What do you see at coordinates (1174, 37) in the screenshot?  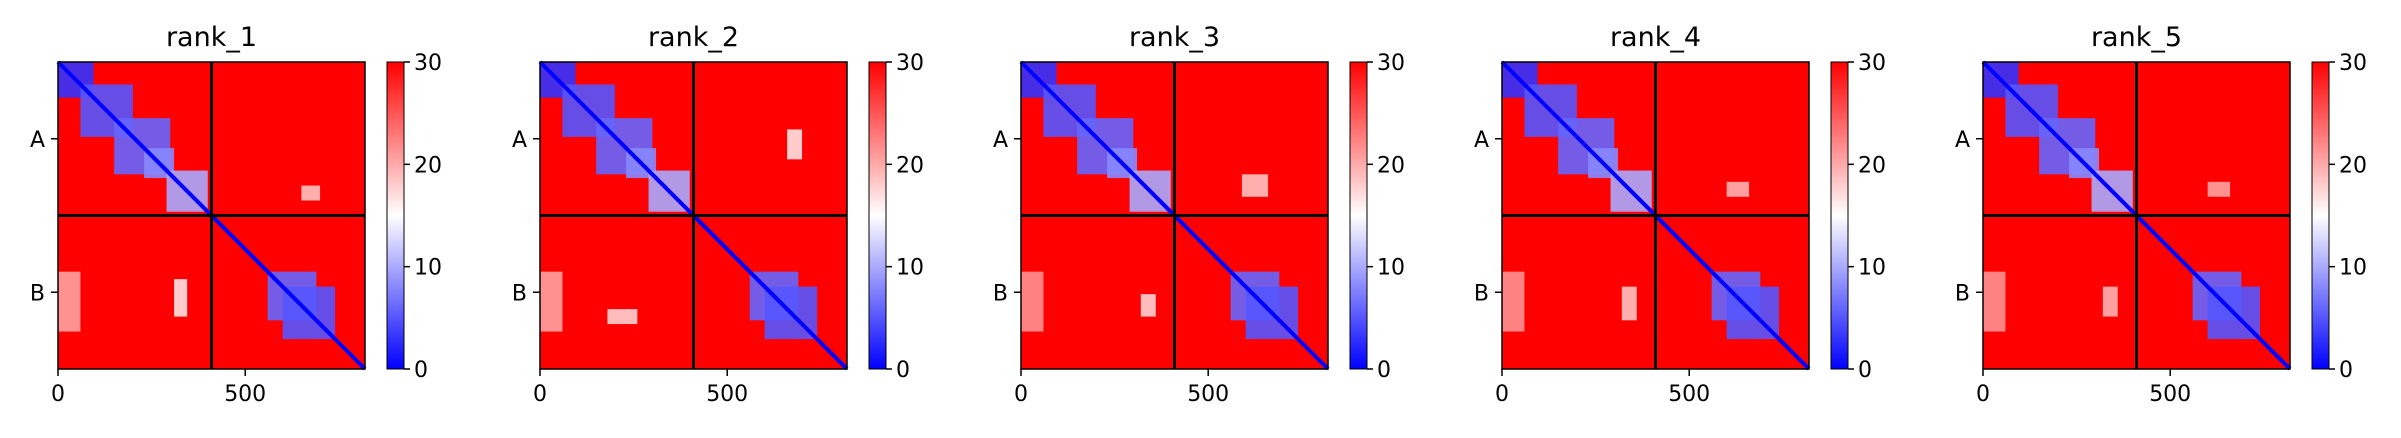 I see `panel-title: rank_3` at bounding box center [1174, 37].